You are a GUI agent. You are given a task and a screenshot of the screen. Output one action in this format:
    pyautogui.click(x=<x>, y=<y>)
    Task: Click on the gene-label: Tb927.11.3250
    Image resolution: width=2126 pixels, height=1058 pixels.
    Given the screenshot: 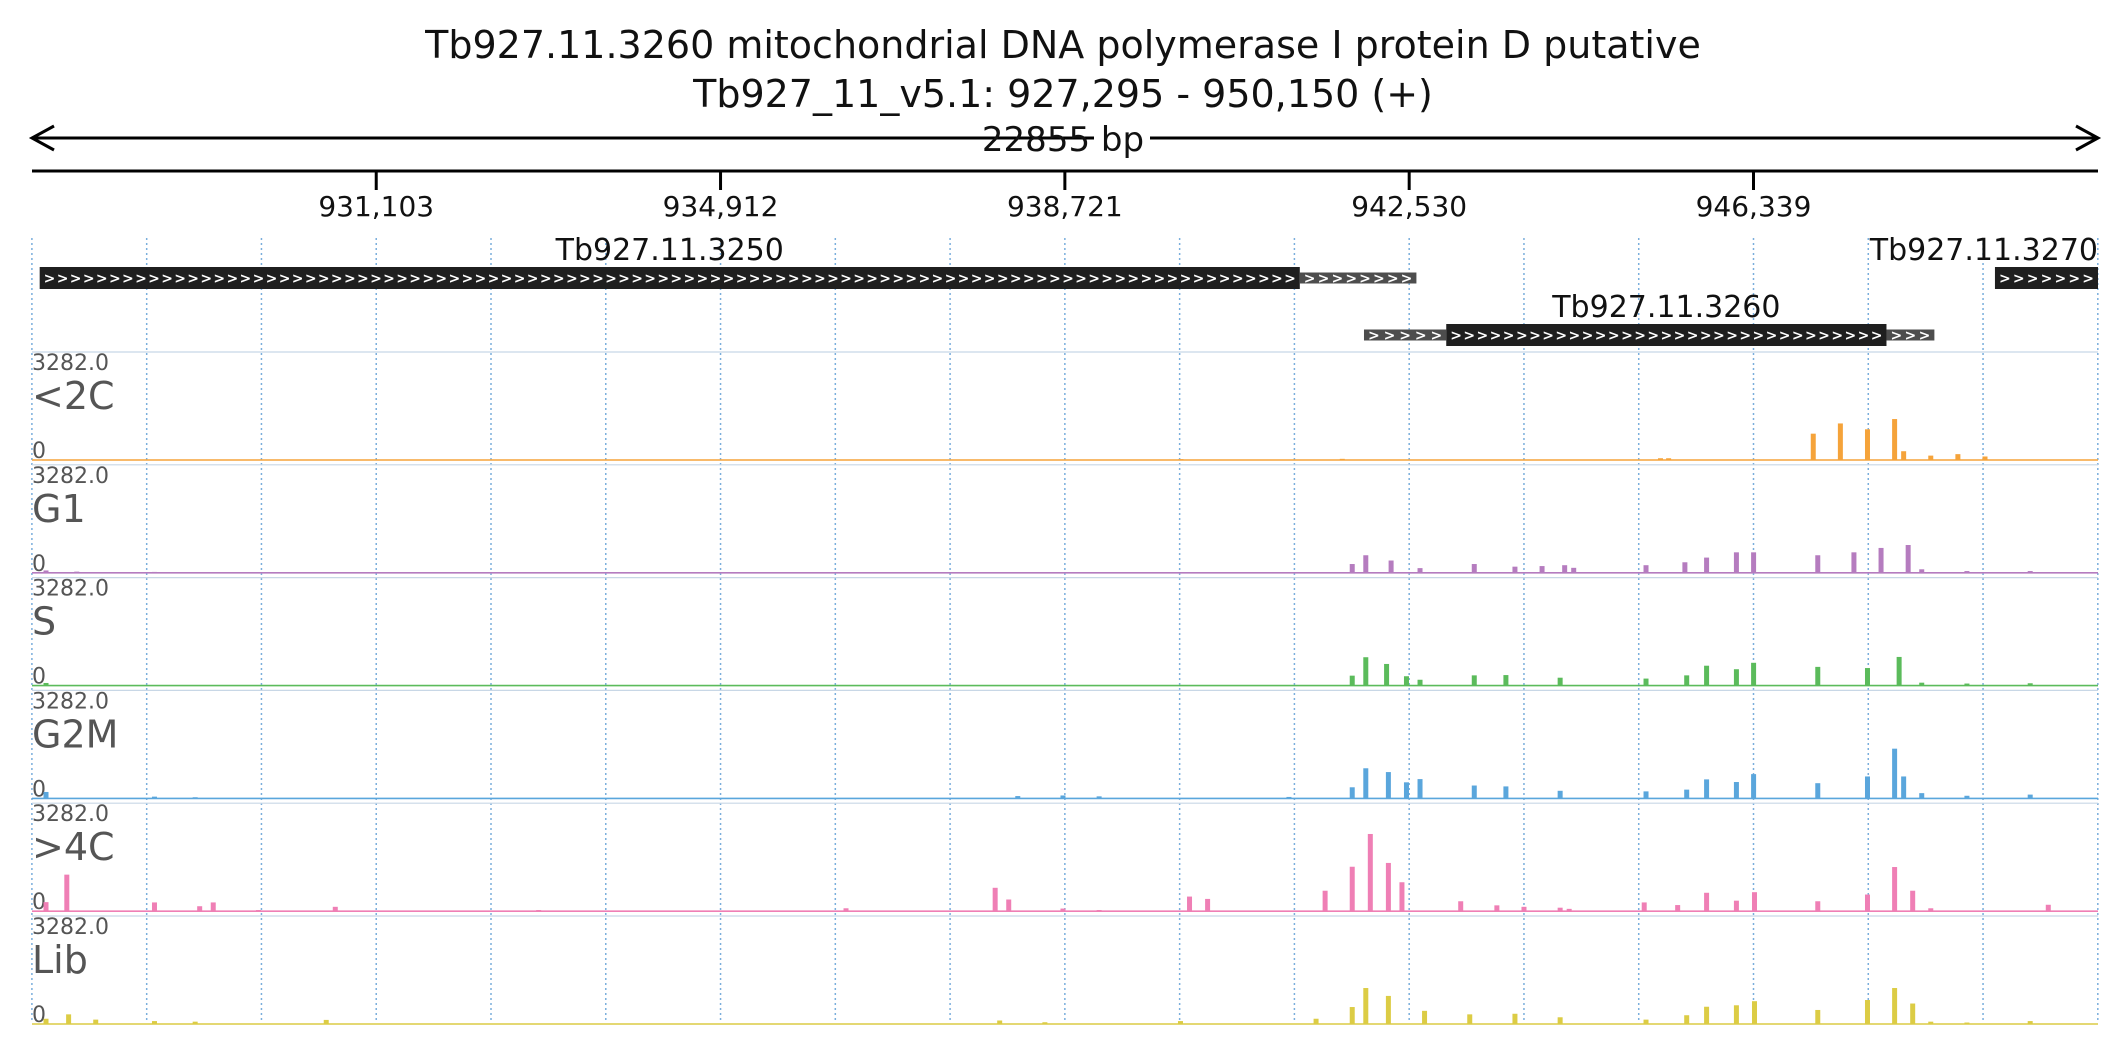 What is the action you would take?
    pyautogui.click(x=669, y=250)
    